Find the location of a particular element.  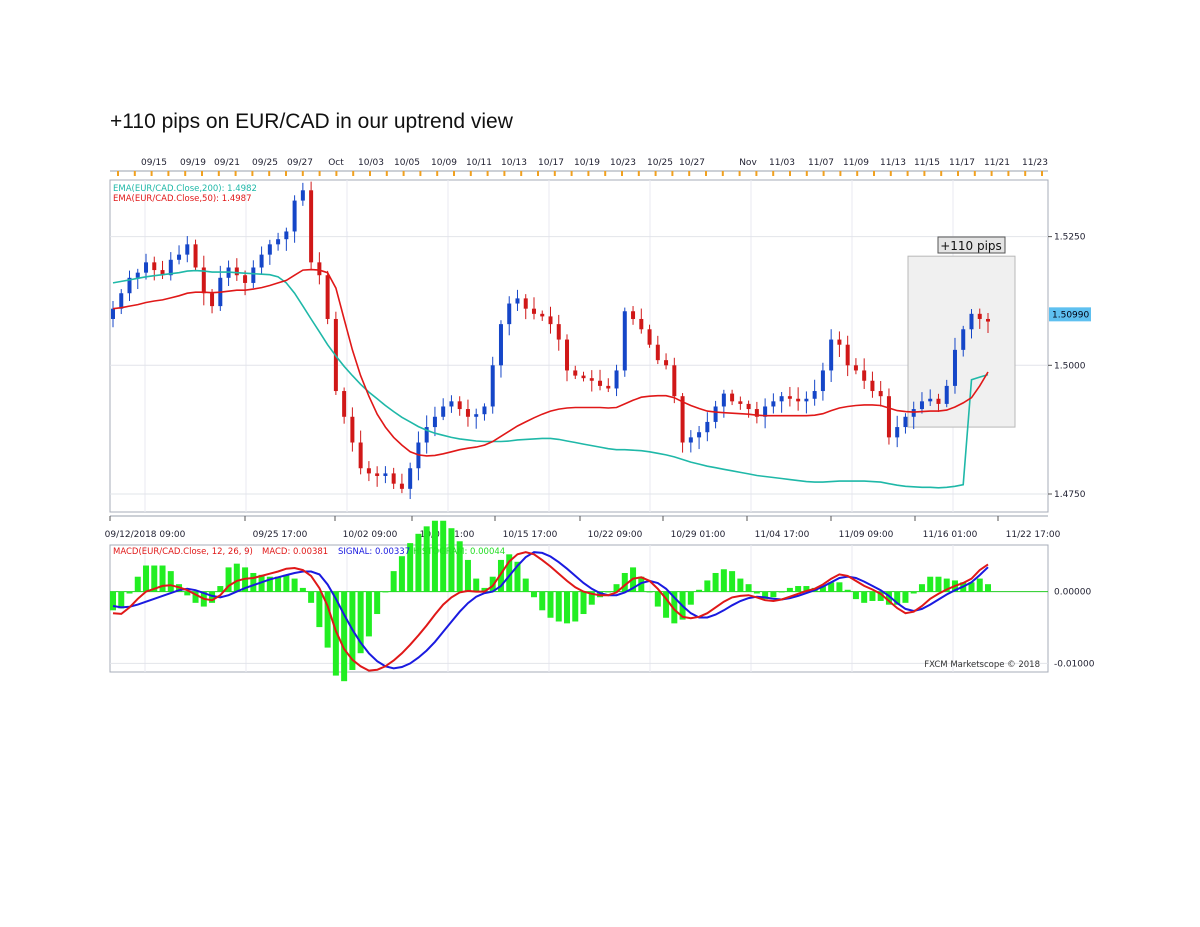

top-date-tick-label: 10/09 is located at coordinates (444, 163).